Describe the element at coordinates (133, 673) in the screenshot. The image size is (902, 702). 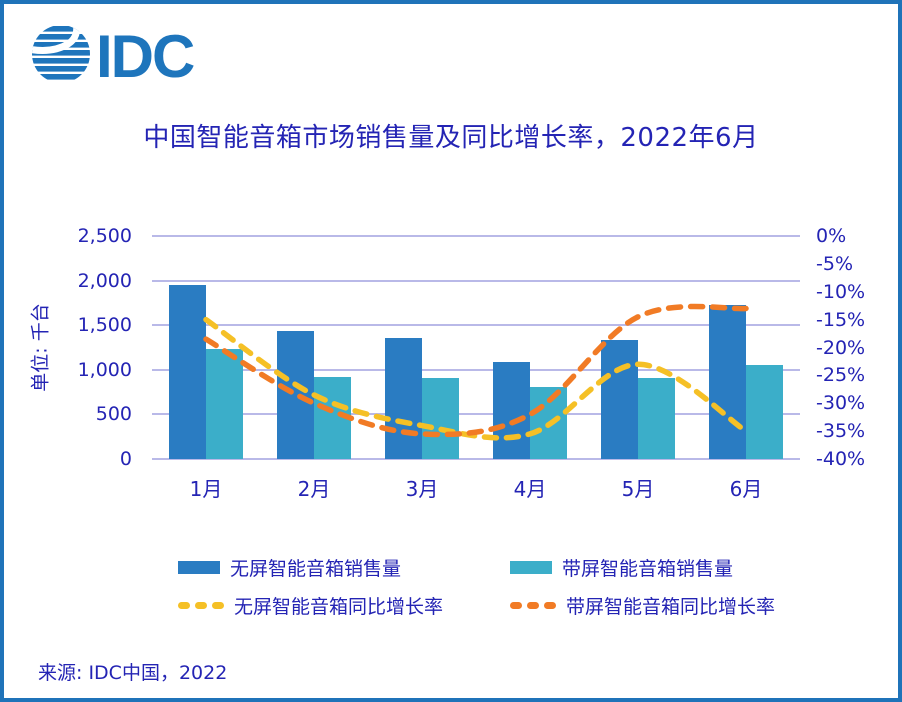
I see `source-note: 来源: IDC中国，2022` at that location.